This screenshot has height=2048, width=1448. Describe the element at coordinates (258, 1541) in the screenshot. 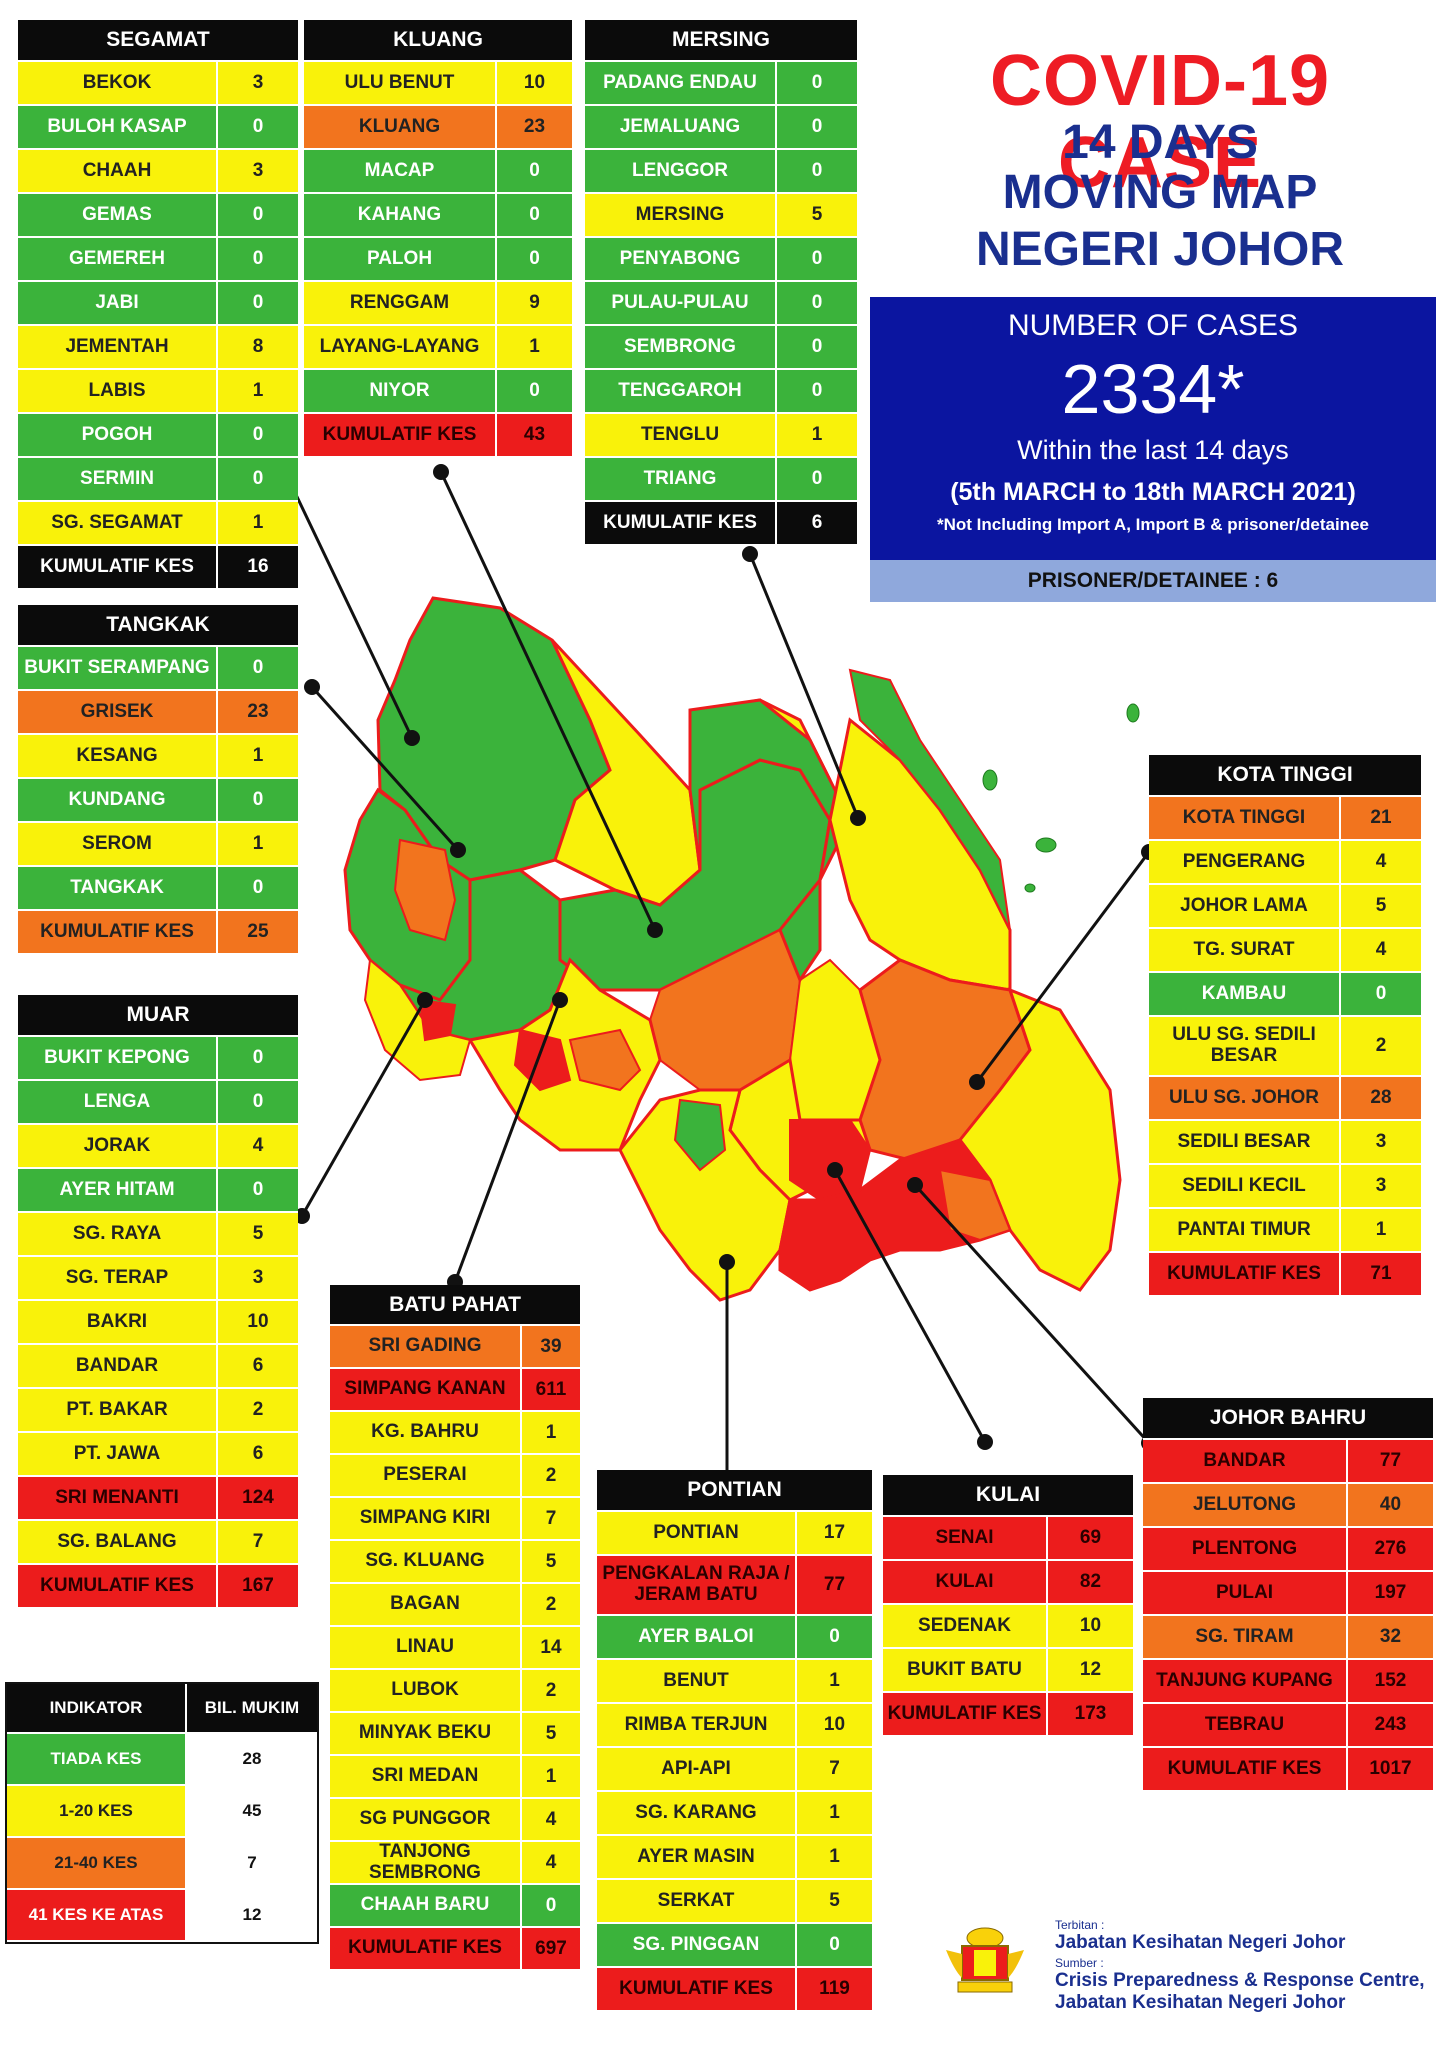

I see `mukim-case-count: 7` at that location.